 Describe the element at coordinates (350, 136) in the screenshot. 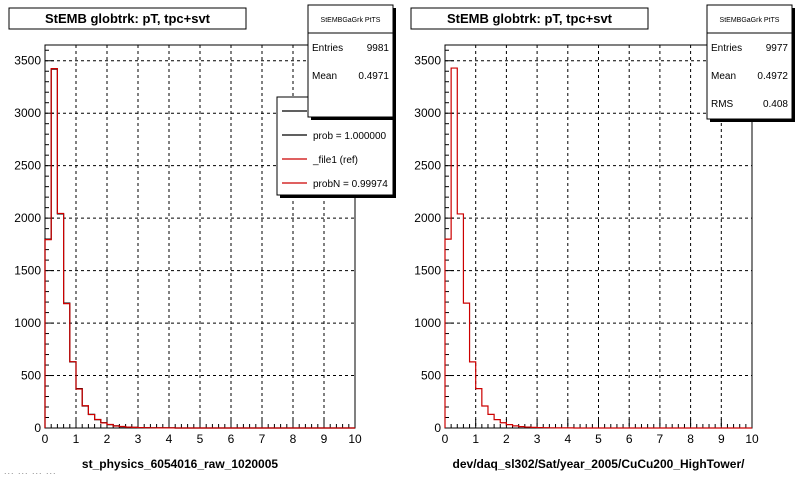

I see `legend-entry: prob = 1.000000` at that location.